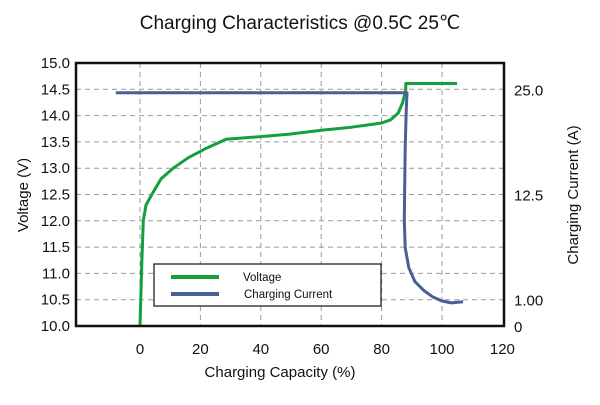 Image resolution: width=600 pixels, height=405 pixels. I want to click on y2-tick-label: 1.00, so click(528, 301).